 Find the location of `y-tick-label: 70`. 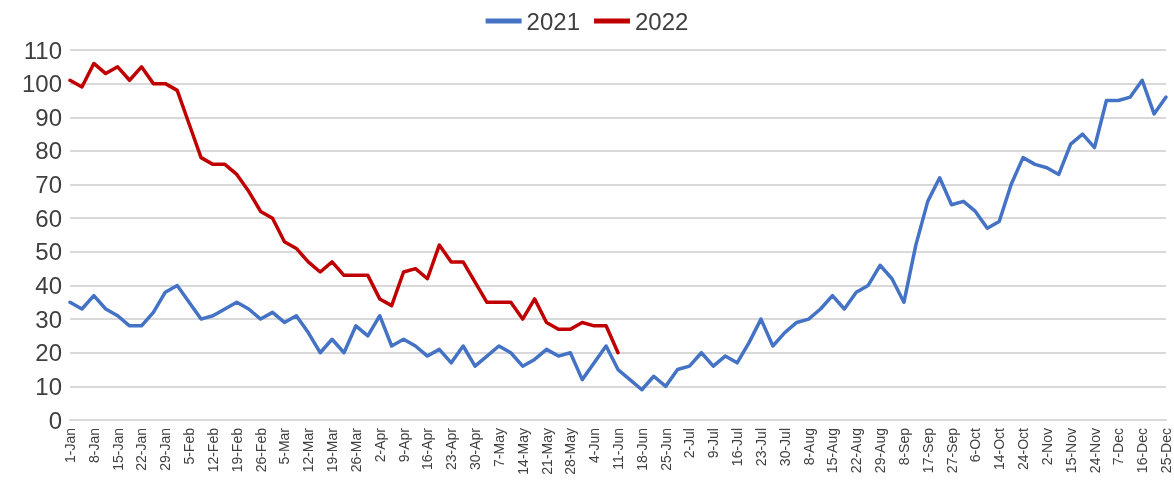

y-tick-label: 70 is located at coordinates (48, 185).